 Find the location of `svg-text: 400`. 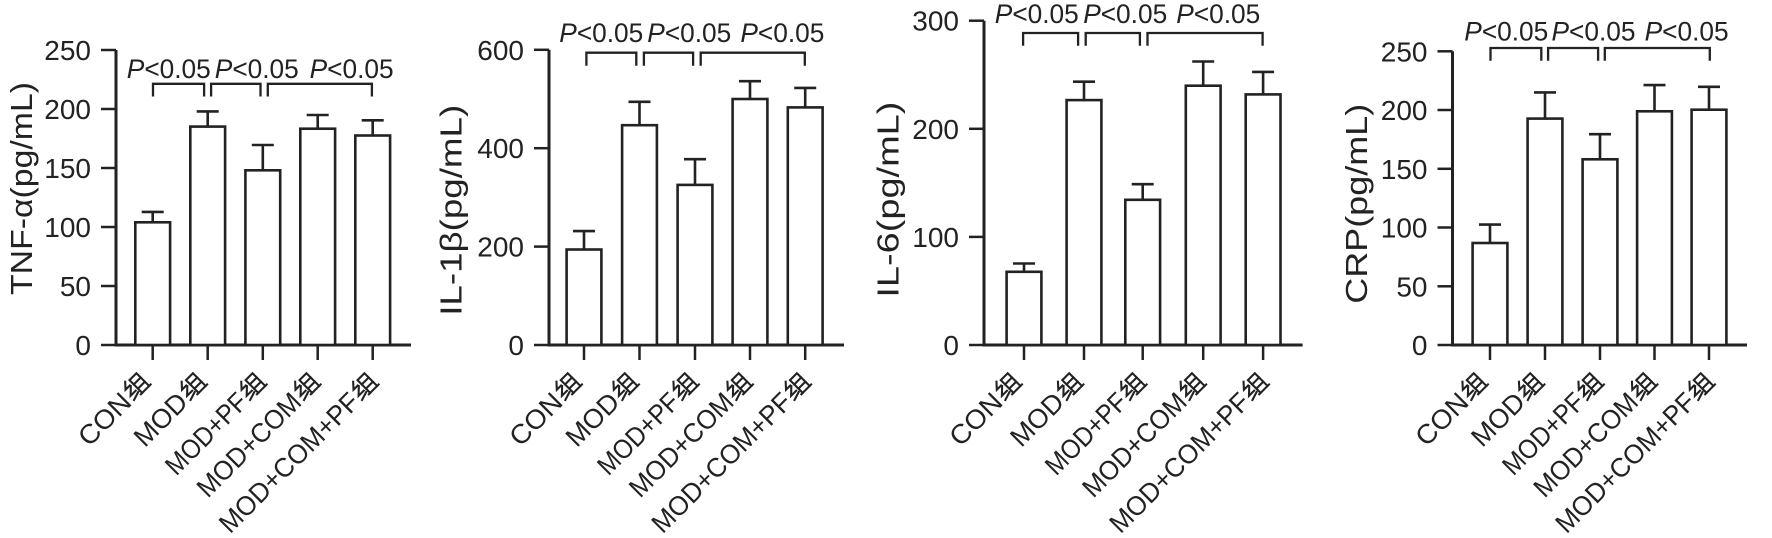

svg-text: 400 is located at coordinates (500, 148).